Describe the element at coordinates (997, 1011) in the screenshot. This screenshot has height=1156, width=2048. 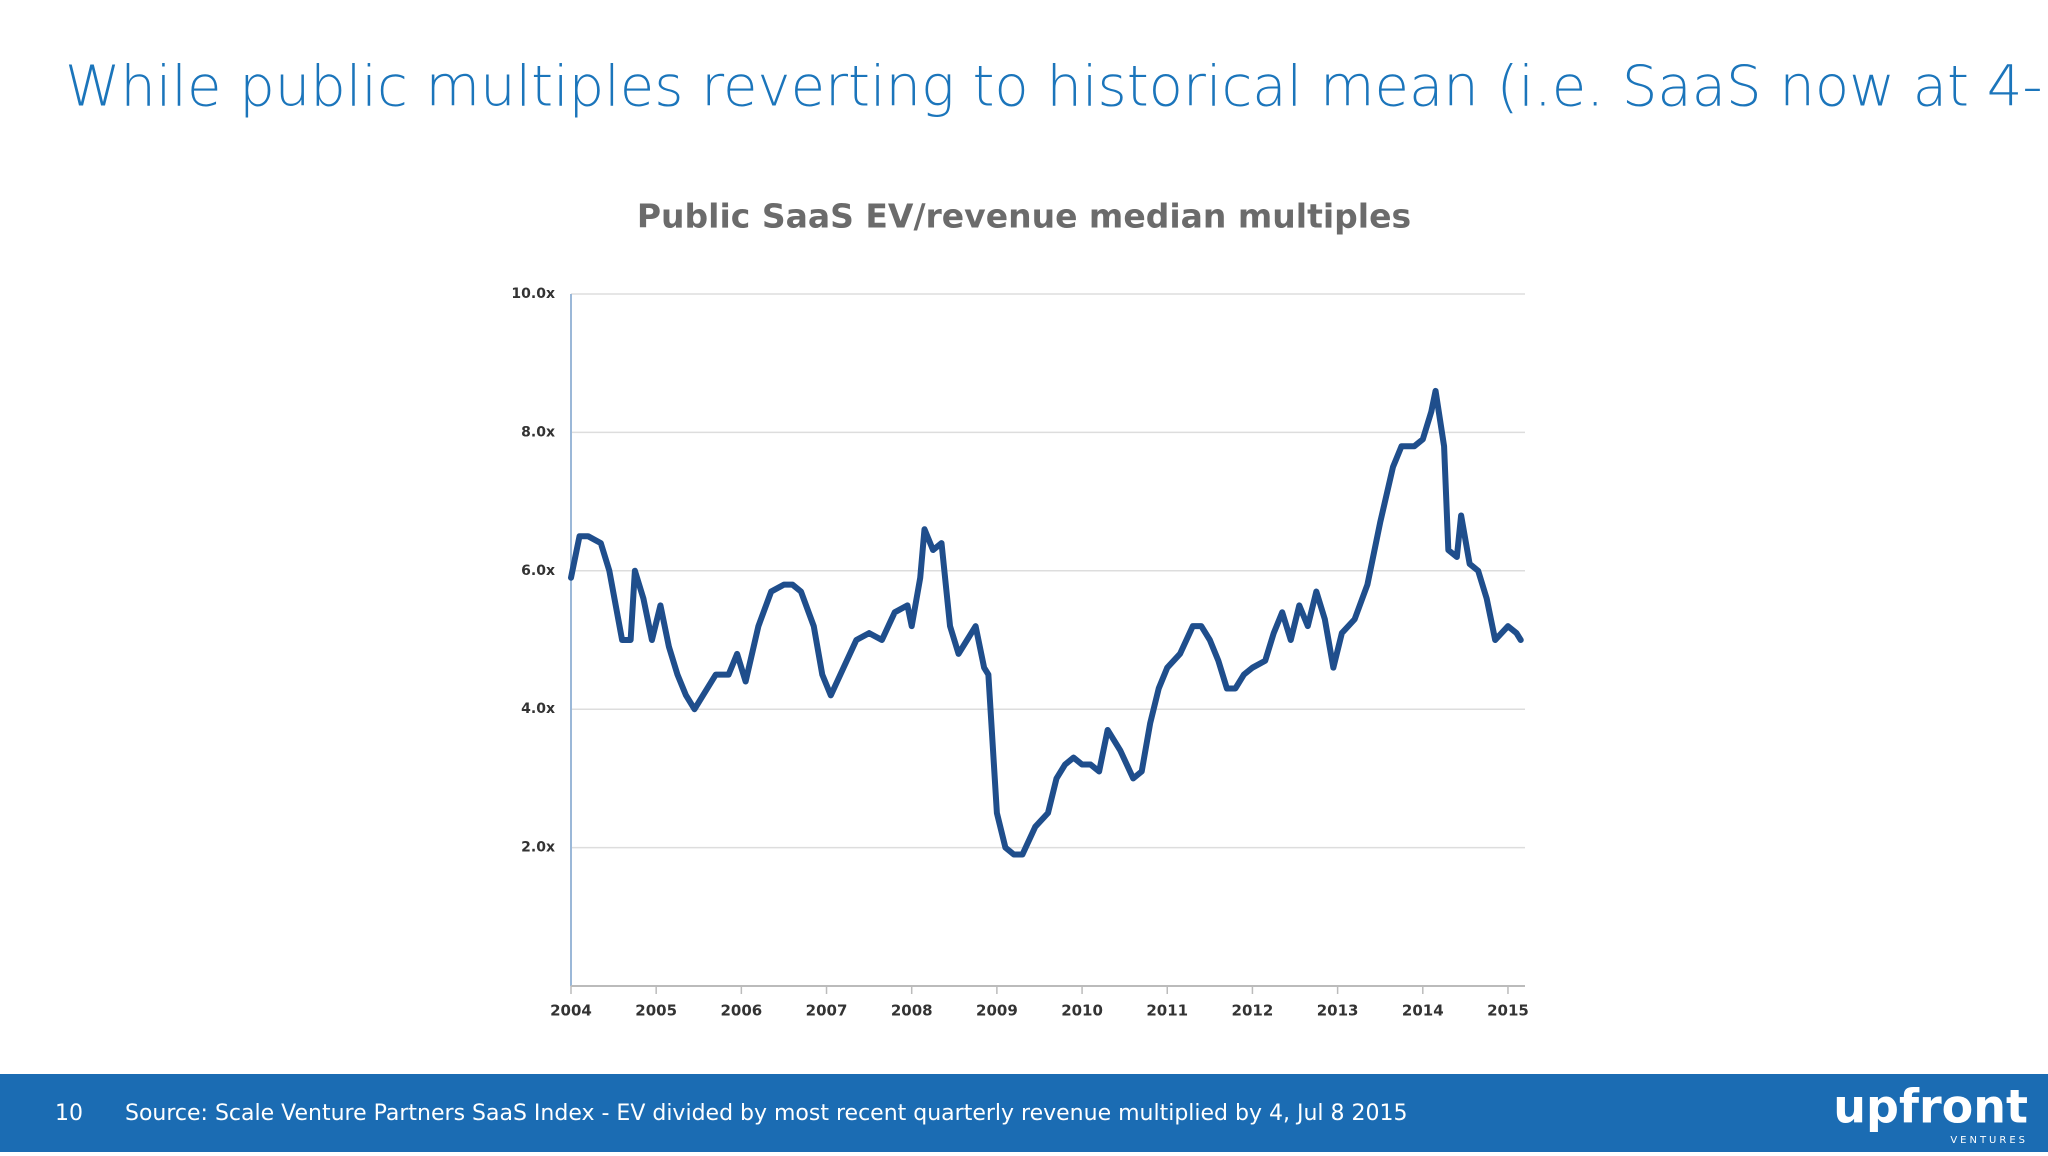
I see `x-tick-label: 2009` at that location.